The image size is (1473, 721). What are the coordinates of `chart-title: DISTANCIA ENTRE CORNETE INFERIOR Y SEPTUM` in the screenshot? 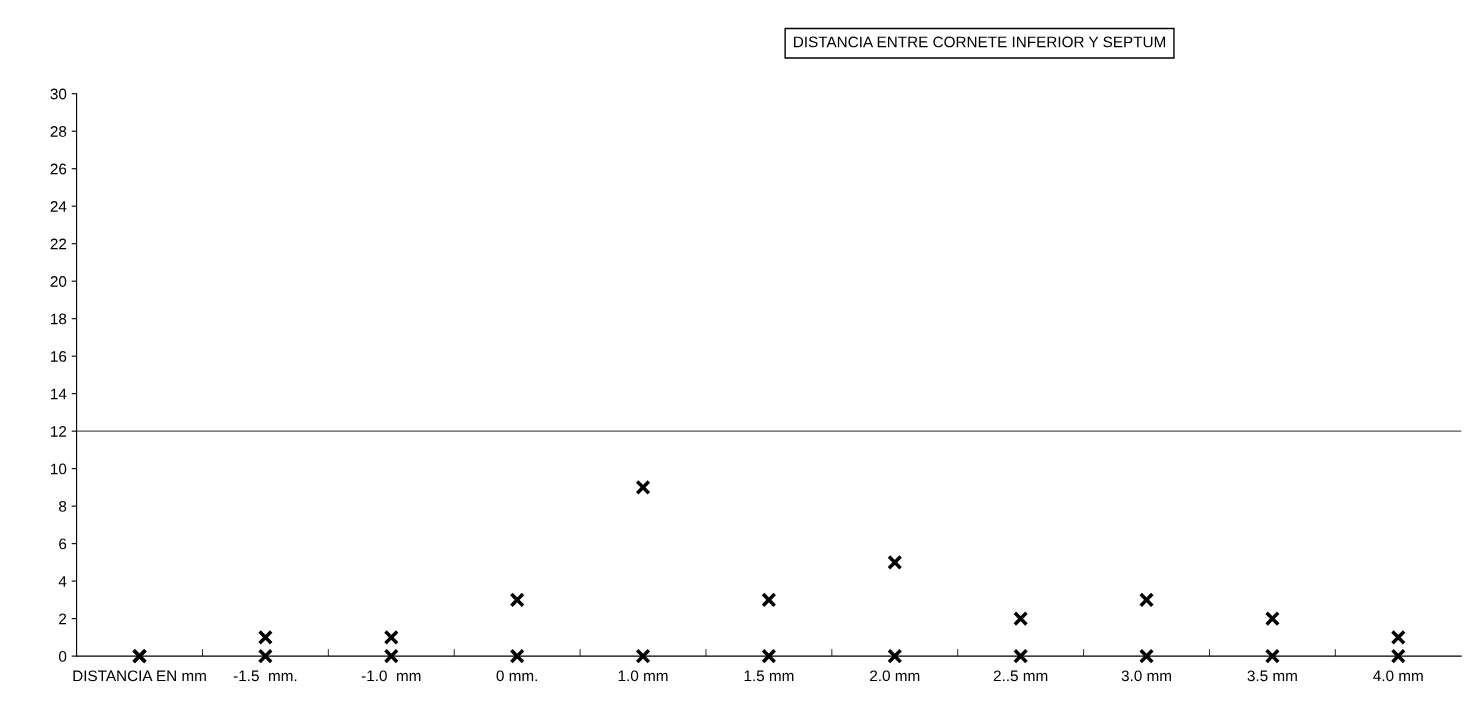 It's located at (980, 42).